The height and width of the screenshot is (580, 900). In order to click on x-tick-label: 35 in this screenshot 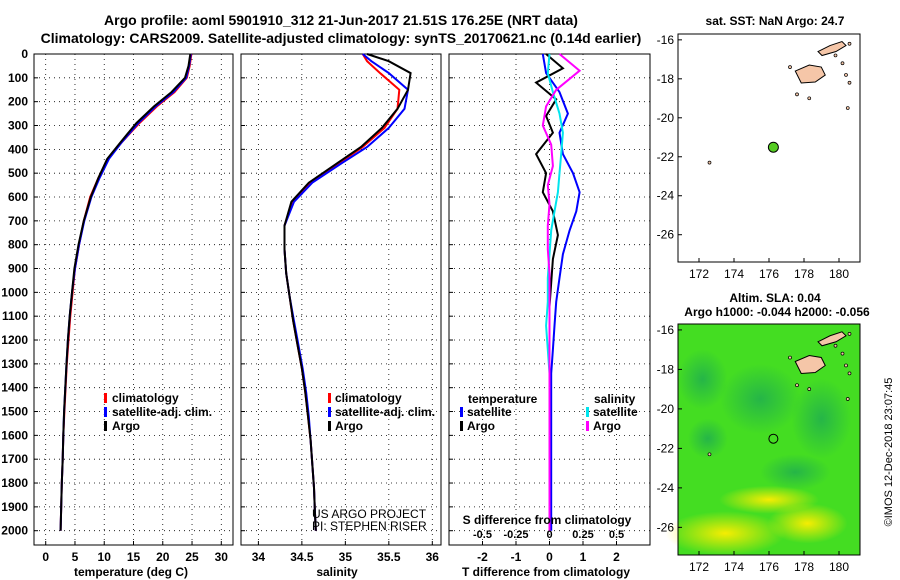, I will do `click(346, 557)`.